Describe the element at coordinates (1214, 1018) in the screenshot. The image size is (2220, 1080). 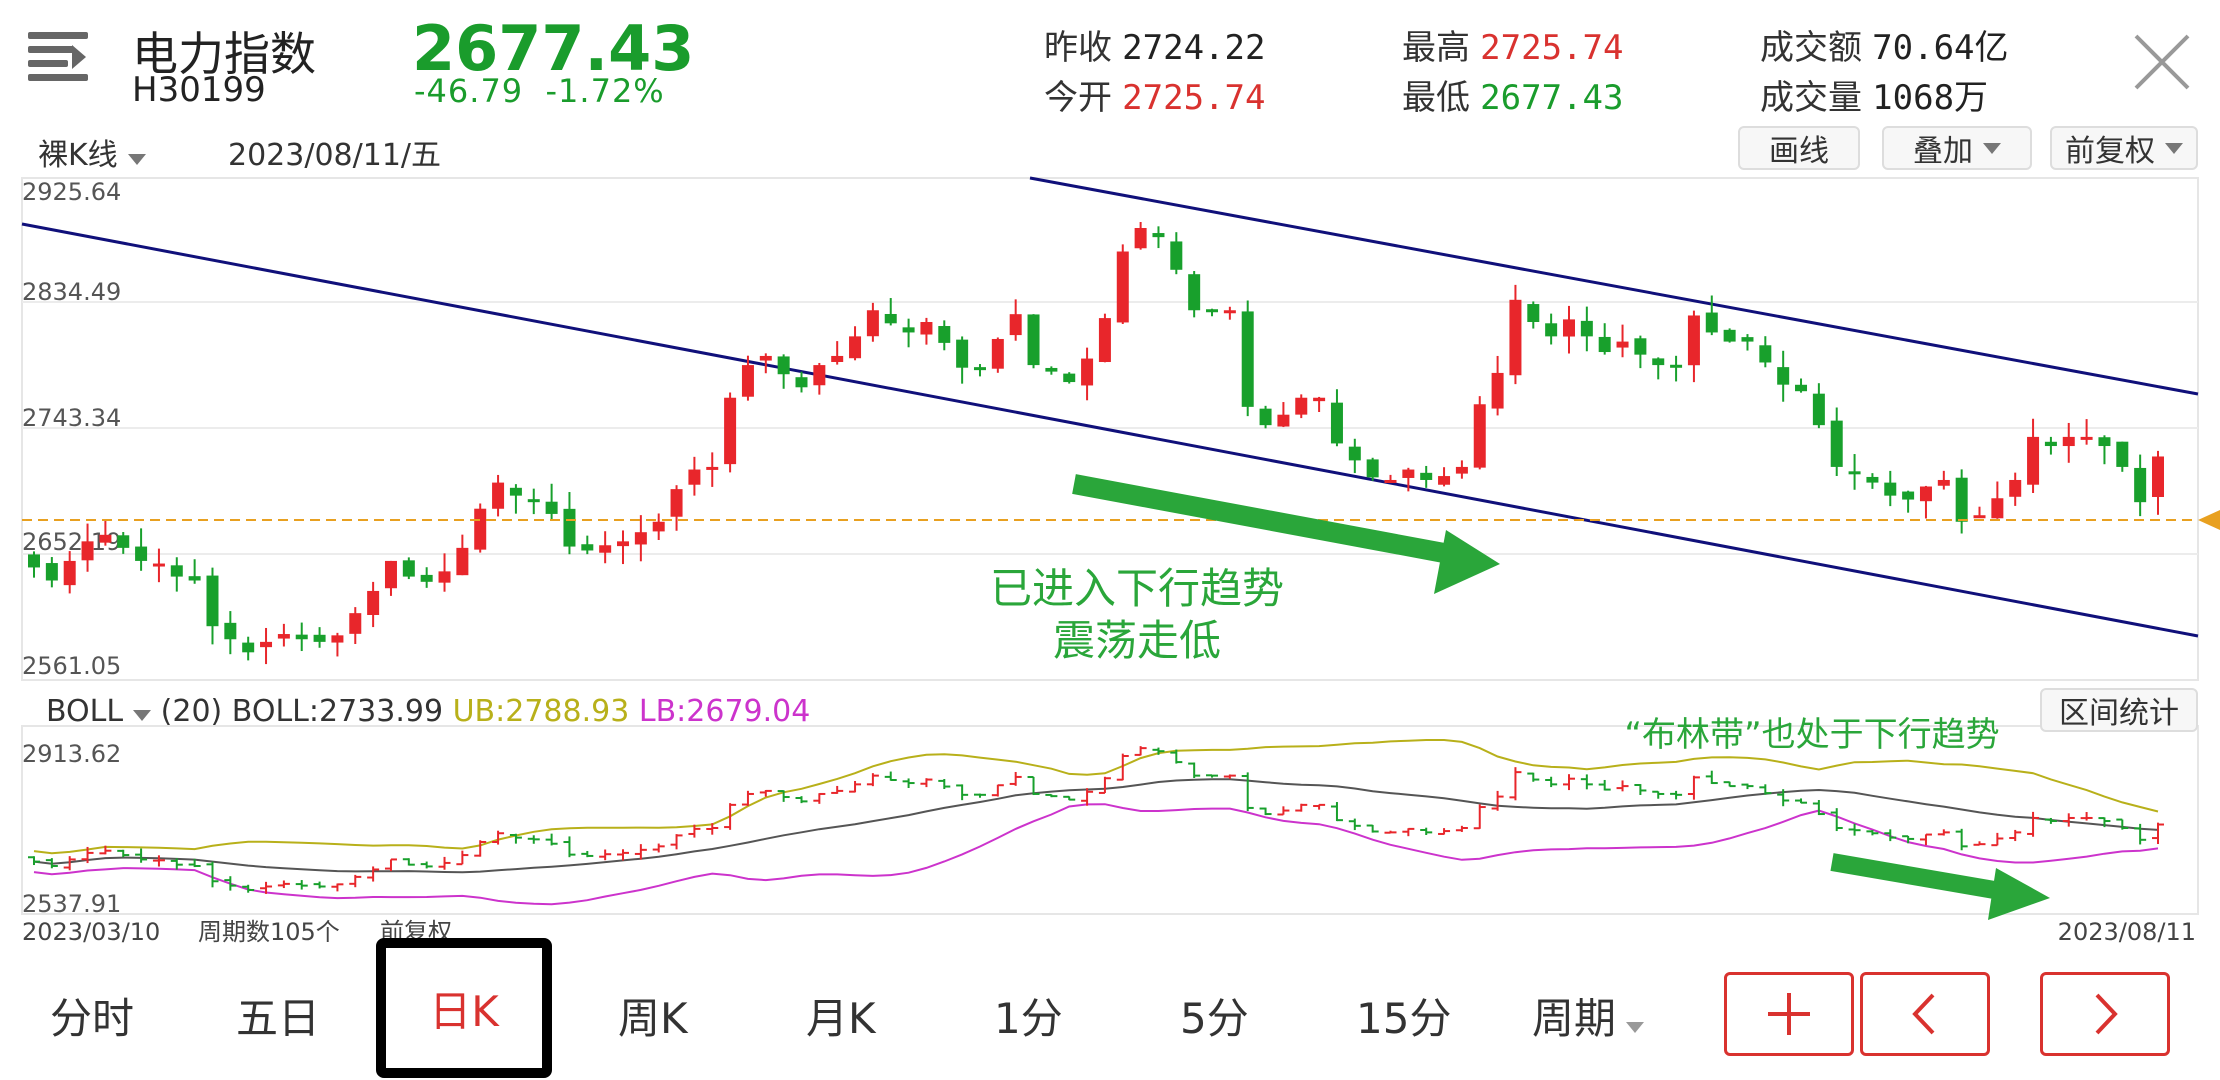
I see `tab-5min: 5分` at that location.